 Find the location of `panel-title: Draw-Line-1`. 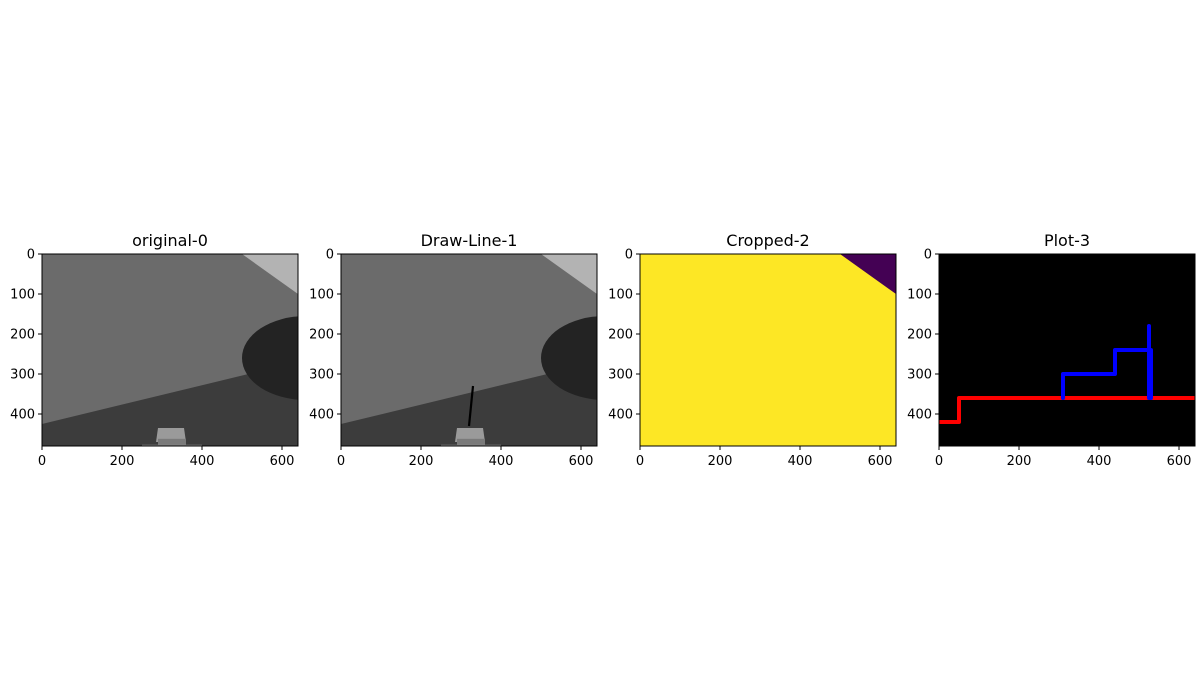

panel-title: Draw-Line-1 is located at coordinates (469, 240).